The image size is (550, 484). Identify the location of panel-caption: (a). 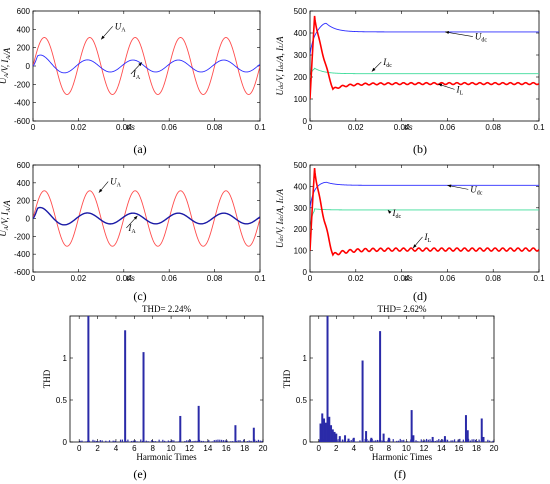
(139, 149).